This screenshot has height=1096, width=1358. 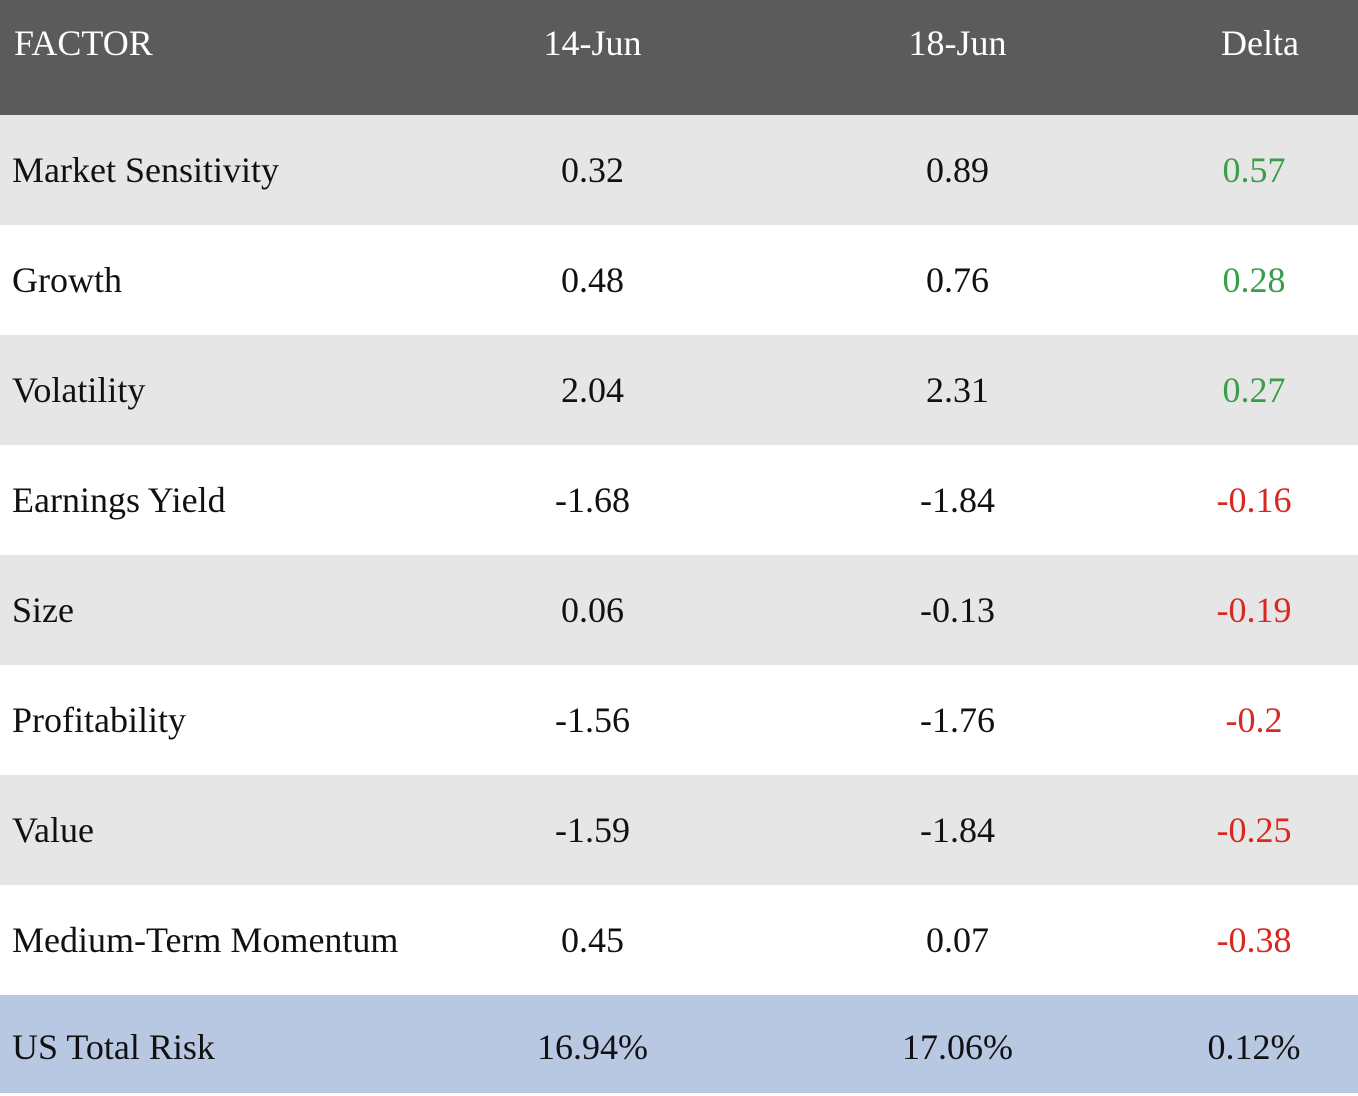 I want to click on date-1-cell: 2.04, so click(x=592, y=390).